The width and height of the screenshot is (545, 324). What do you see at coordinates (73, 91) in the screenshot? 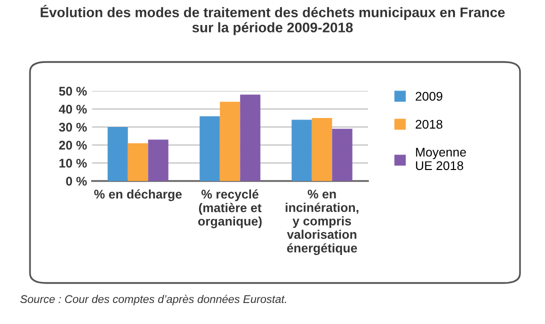
I see `y-tick-label: 50 %` at bounding box center [73, 91].